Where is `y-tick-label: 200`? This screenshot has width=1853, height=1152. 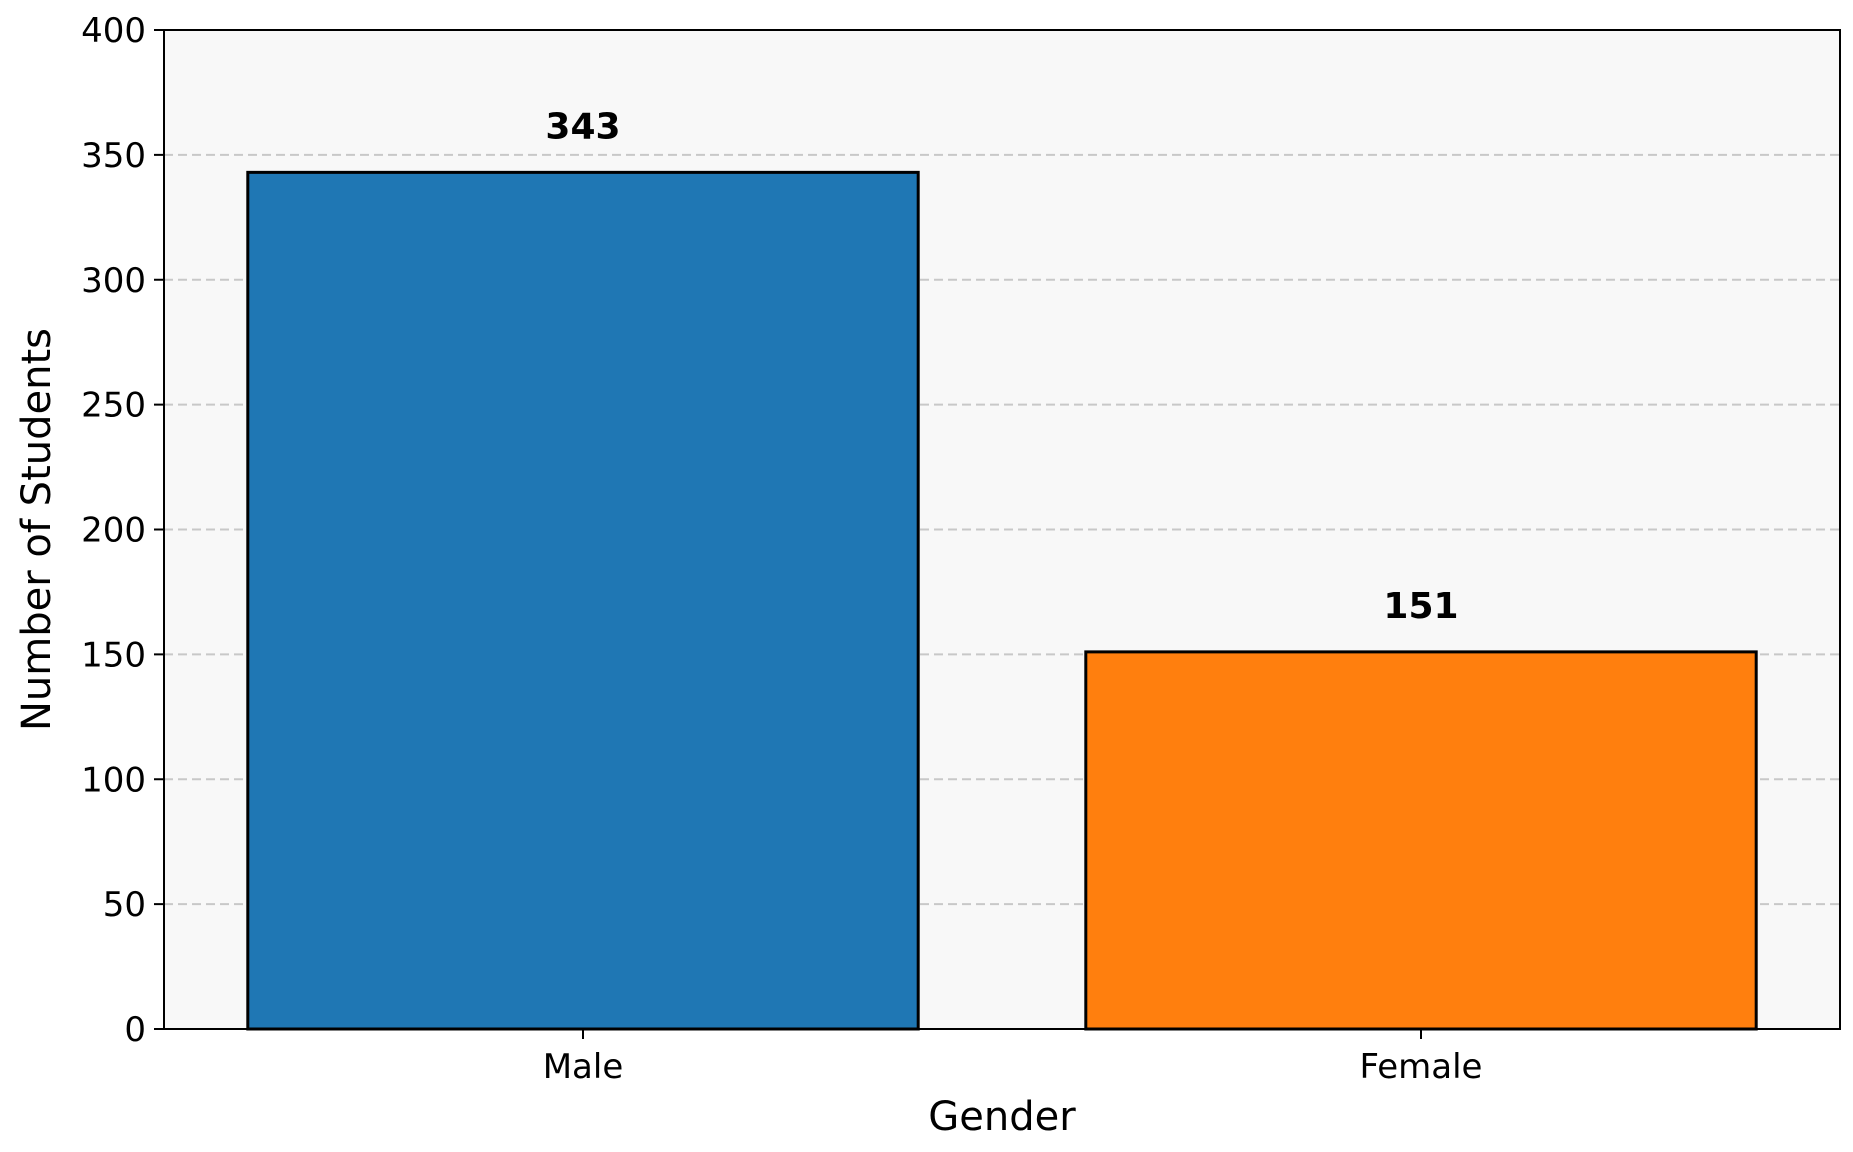 y-tick-label: 200 is located at coordinates (113, 531).